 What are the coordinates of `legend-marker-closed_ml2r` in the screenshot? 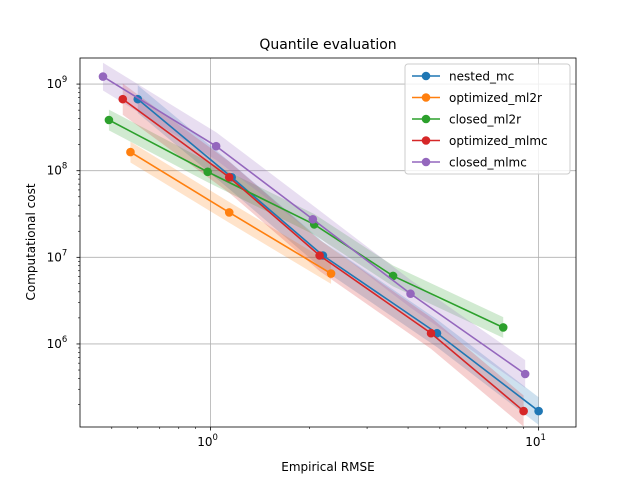 It's located at (426, 119).